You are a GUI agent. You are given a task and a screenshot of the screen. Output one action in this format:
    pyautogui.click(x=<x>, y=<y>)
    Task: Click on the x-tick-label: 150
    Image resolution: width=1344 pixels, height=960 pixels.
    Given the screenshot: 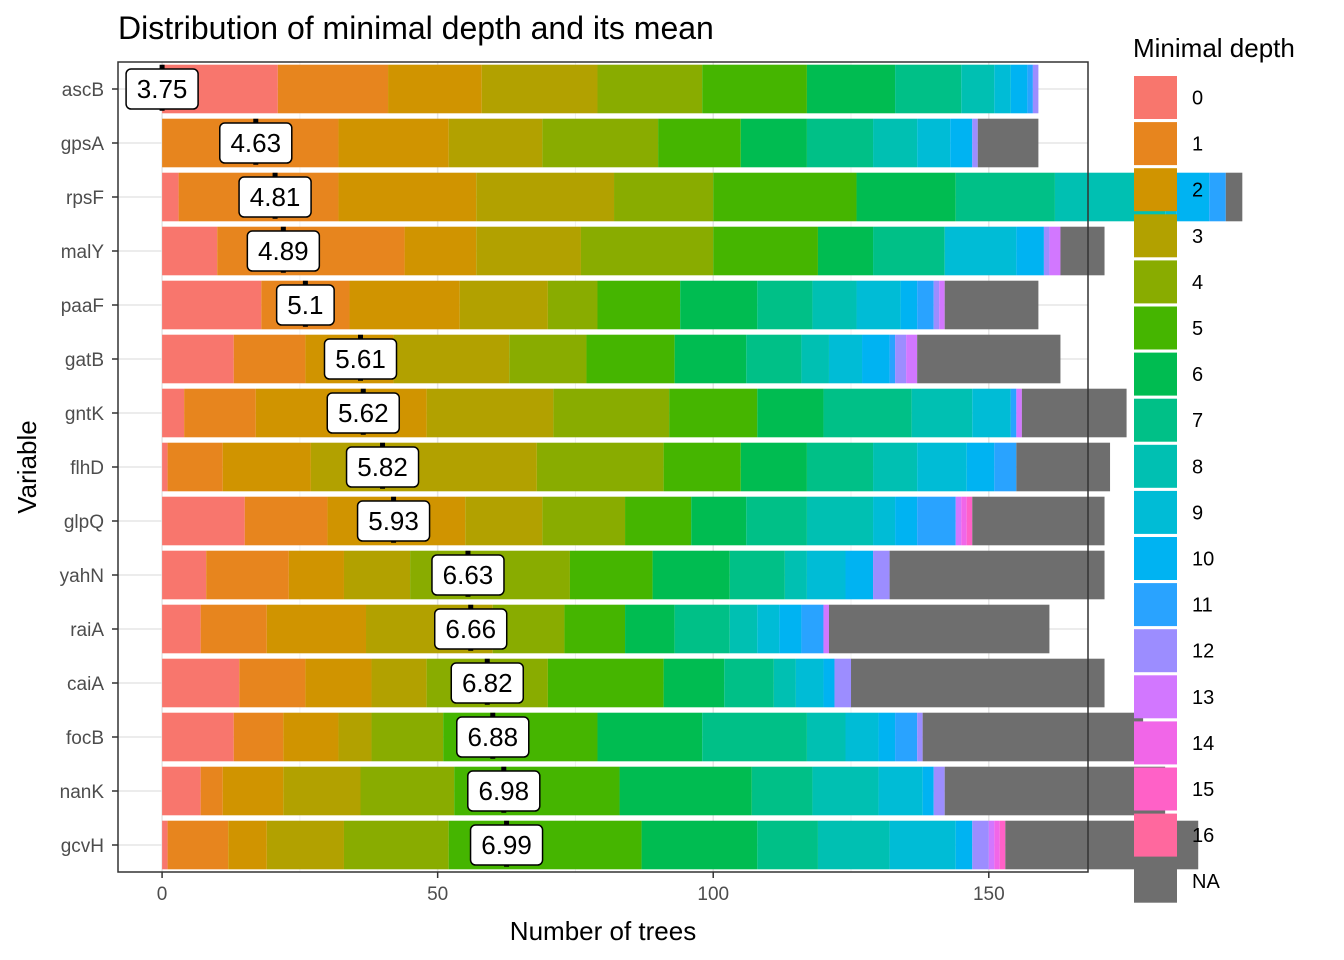 What is the action you would take?
    pyautogui.click(x=989, y=894)
    